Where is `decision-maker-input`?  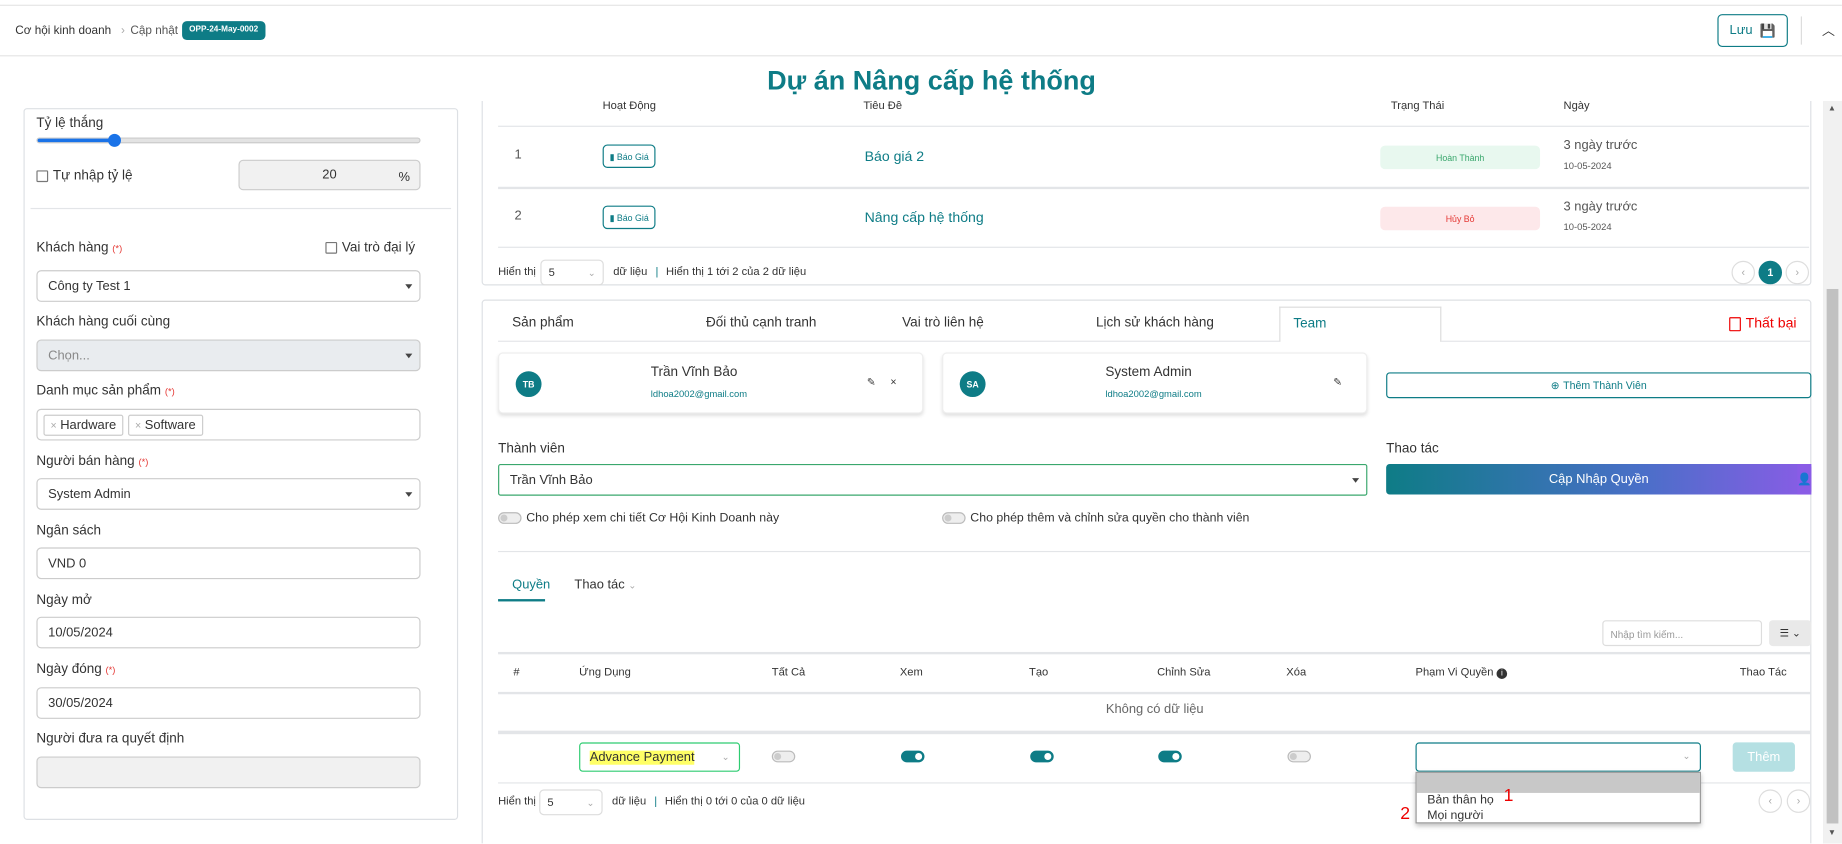
decision-maker-input is located at coordinates (228, 772).